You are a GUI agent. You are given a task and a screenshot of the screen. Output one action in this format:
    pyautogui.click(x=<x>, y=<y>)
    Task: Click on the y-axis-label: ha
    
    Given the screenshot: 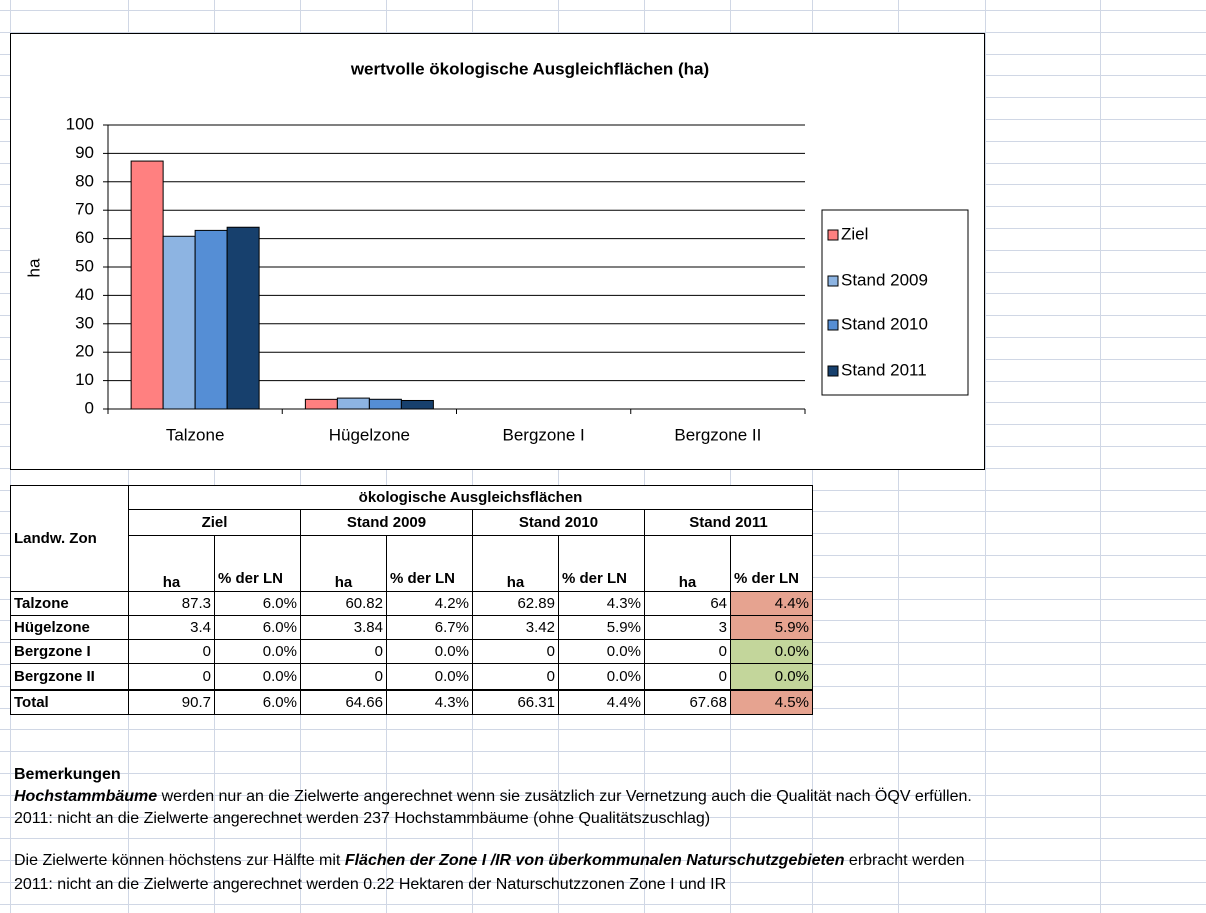 What is the action you would take?
    pyautogui.click(x=33, y=267)
    